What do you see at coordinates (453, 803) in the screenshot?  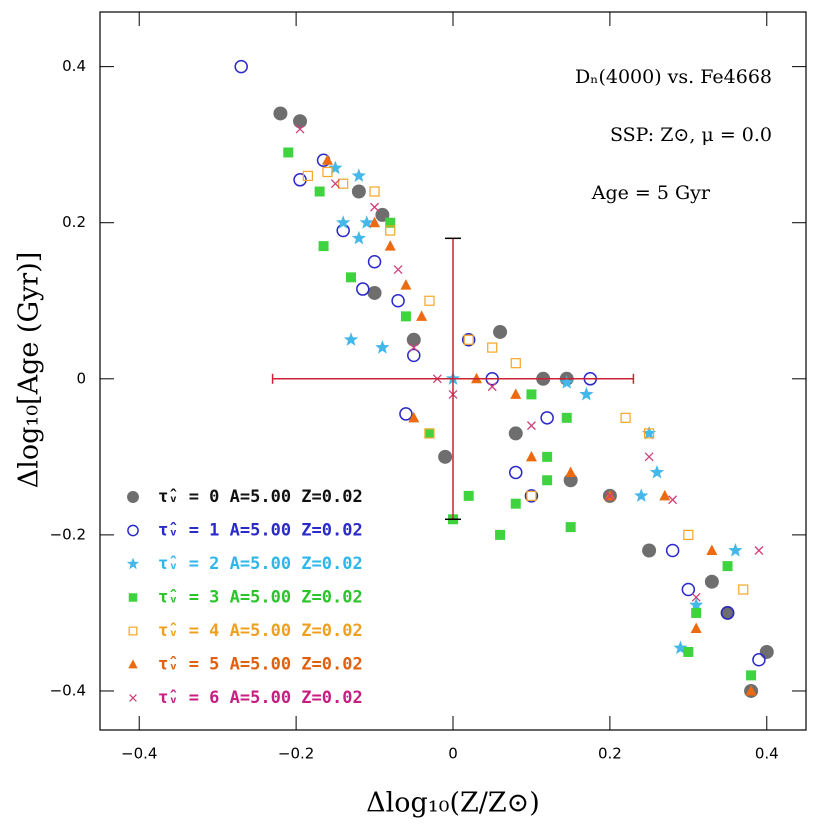 I see `x-axis-label: Δlog₁₀(Z/Z⊙)` at bounding box center [453, 803].